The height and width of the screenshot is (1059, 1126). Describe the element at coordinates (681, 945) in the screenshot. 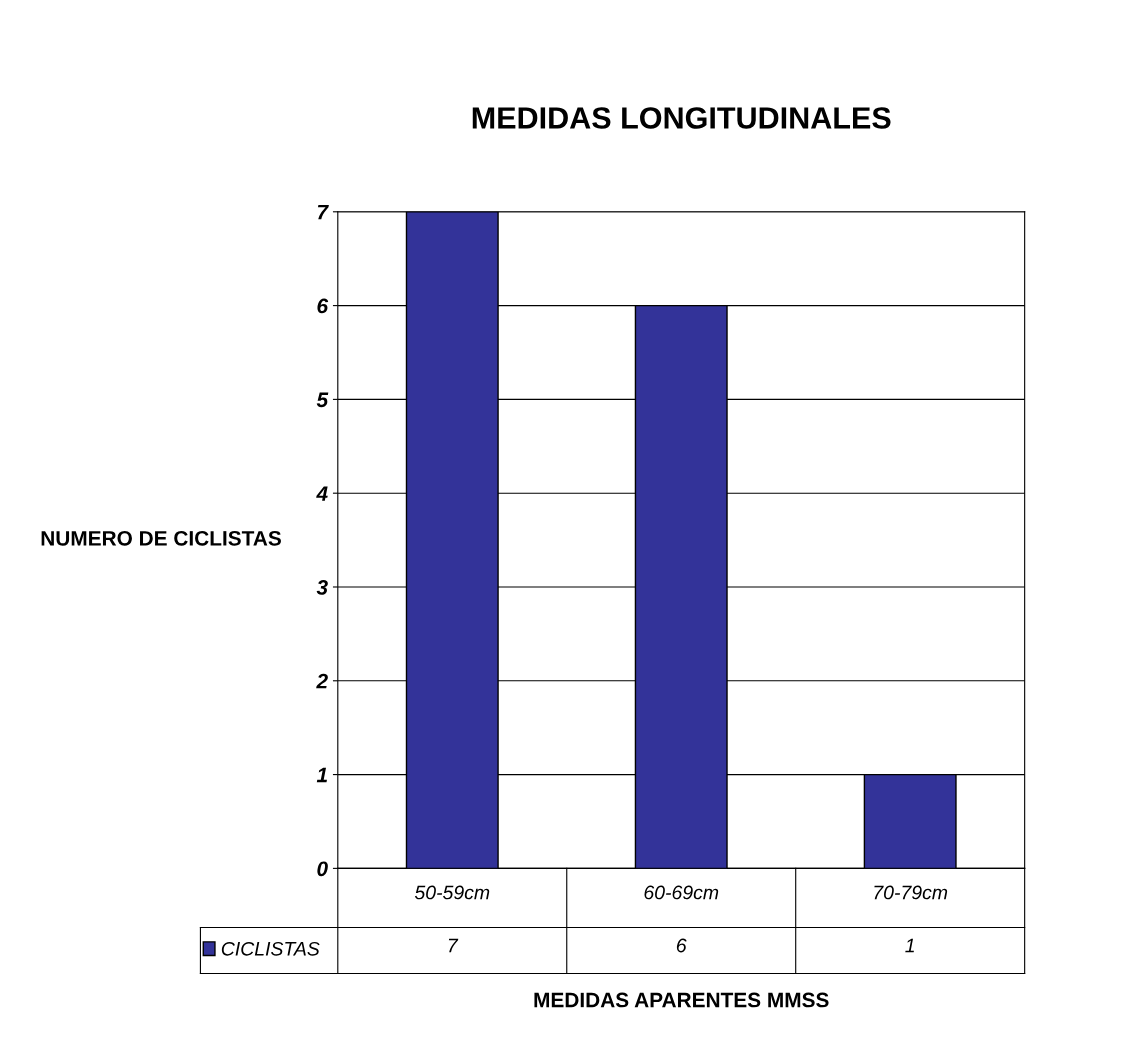

I see `data-label: 6` at that location.